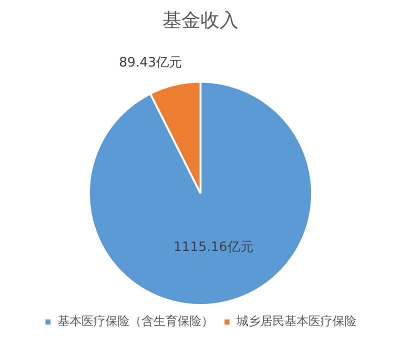 The image size is (401, 342). Describe the element at coordinates (200, 20) in the screenshot. I see `chart-title: 基金收入` at that location.